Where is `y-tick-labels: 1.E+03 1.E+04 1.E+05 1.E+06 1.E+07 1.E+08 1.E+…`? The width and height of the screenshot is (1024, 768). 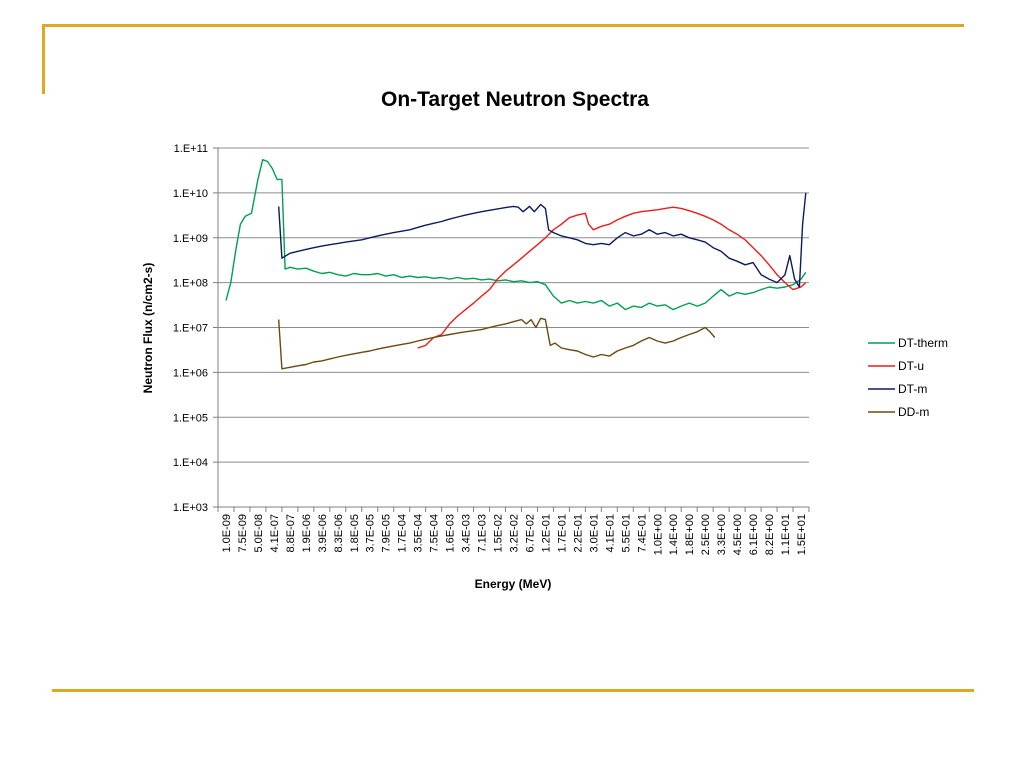
y-tick-labels: 1.E+03 1.E+04 1.E+05 1.E+06 1.E+07 1.E+08 1.E+… is located at coordinates (190, 328).